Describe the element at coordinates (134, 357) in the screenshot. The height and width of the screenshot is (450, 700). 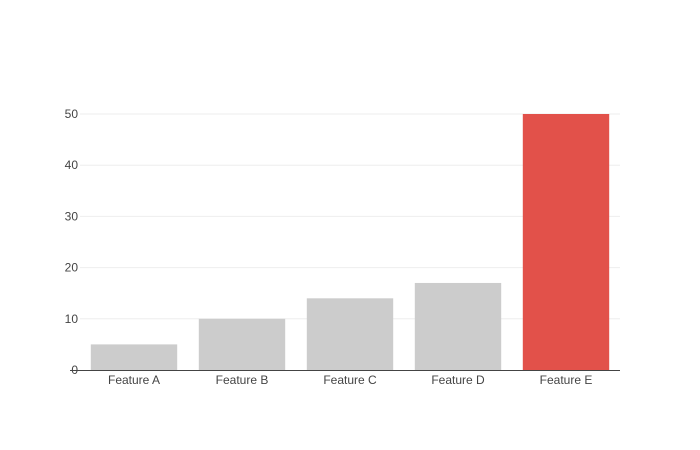
I see `bar-feature-a` at that location.